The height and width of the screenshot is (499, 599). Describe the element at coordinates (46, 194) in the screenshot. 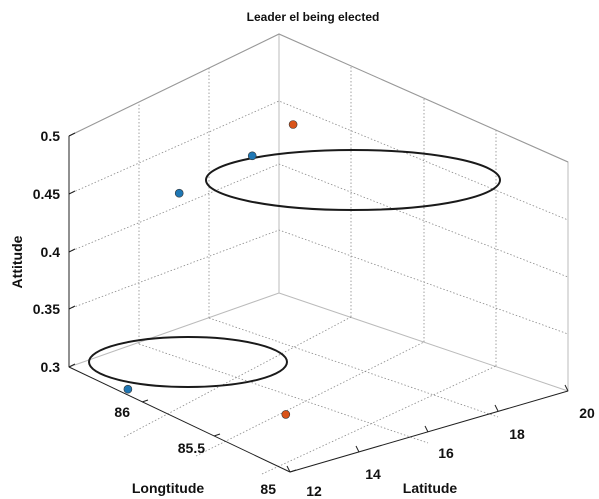

I see `tick-label-z-045: 0.45` at that location.